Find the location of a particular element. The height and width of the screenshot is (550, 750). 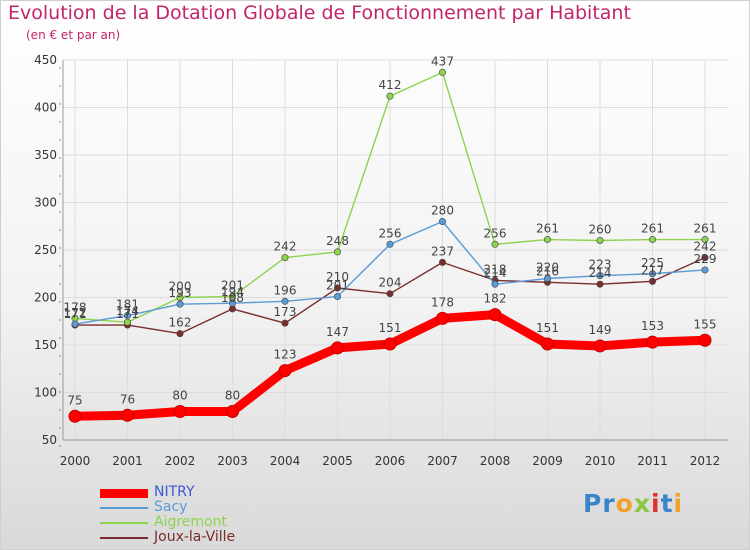

data-label-aigremont: 256 is located at coordinates (495, 233).